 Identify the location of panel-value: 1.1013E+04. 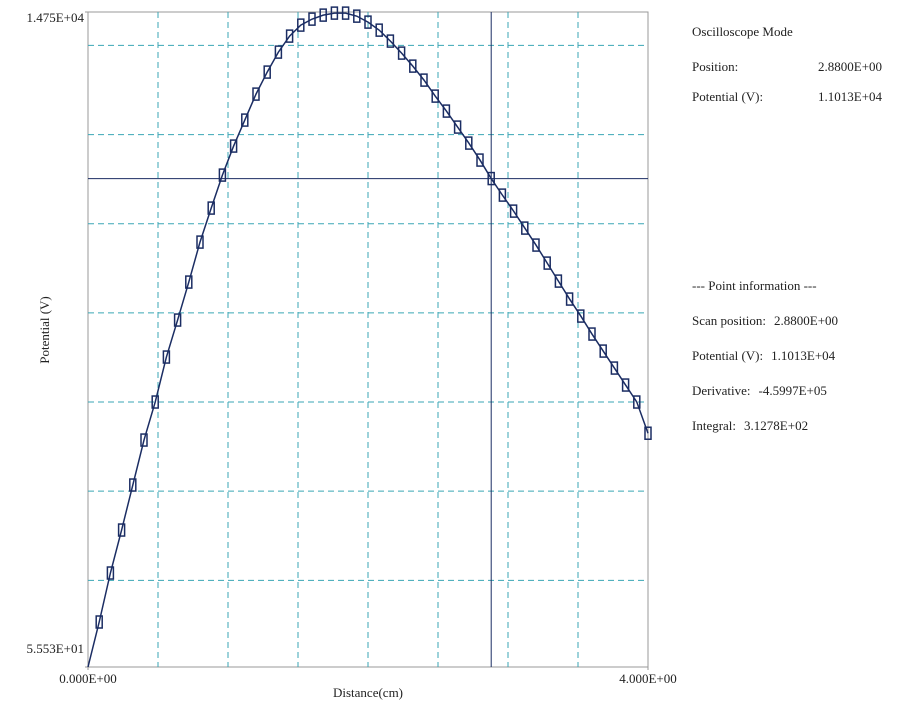
(850, 96).